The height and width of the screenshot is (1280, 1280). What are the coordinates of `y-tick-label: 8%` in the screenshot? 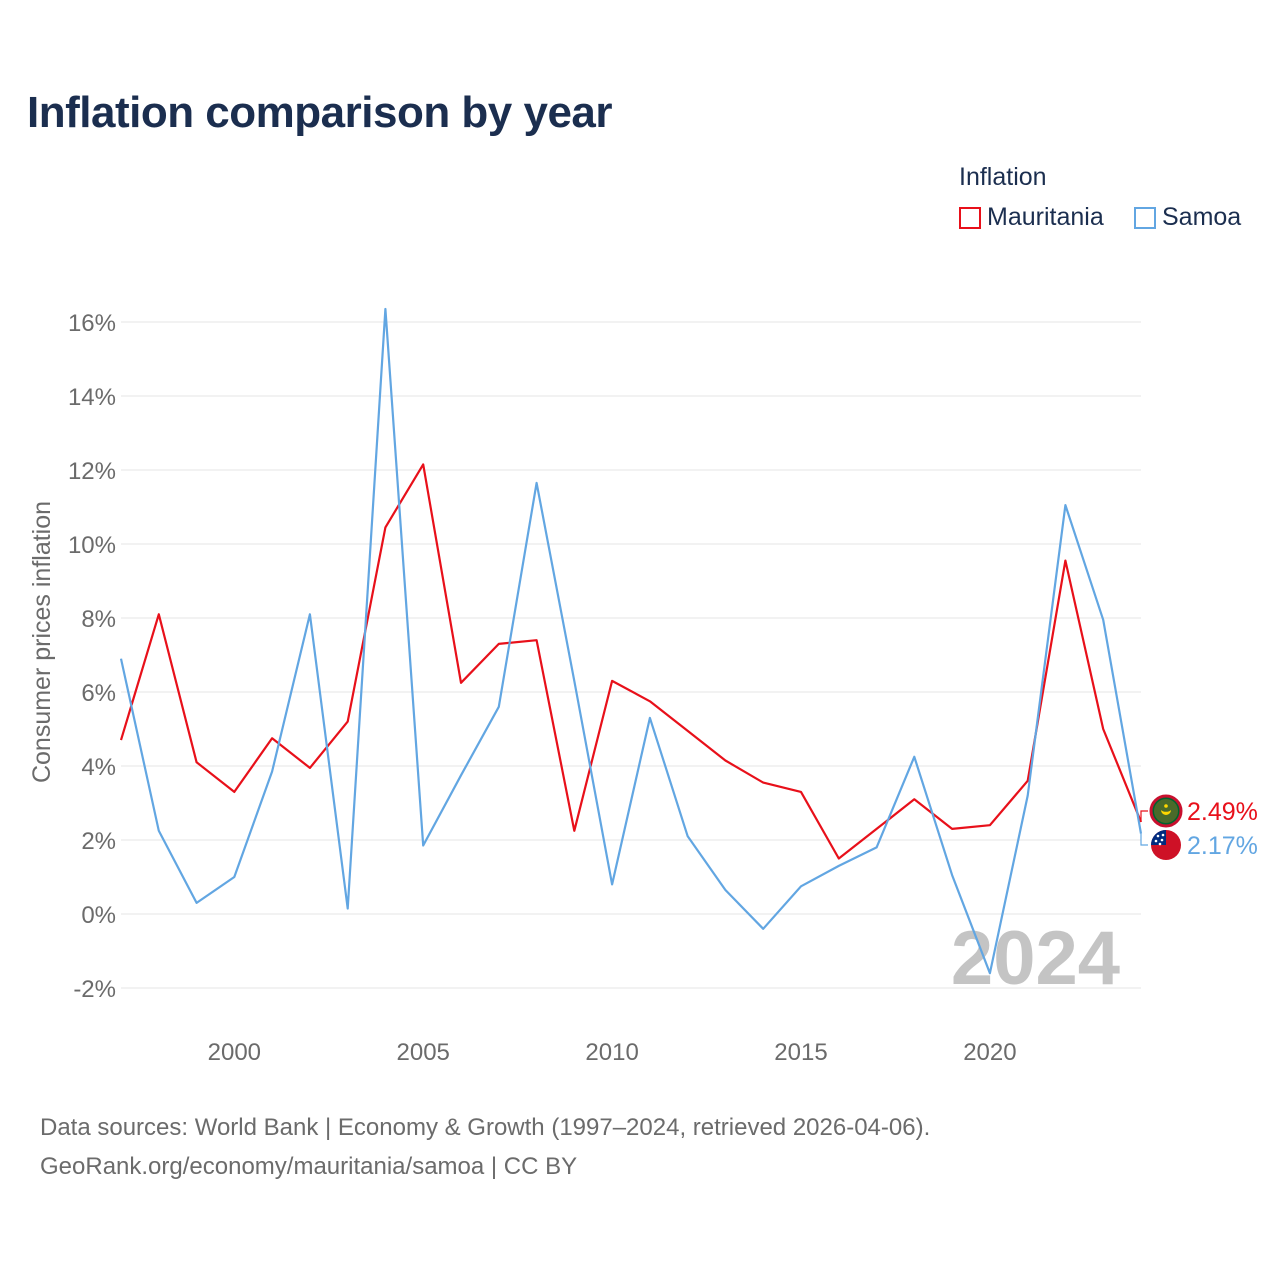 It's located at (98, 619).